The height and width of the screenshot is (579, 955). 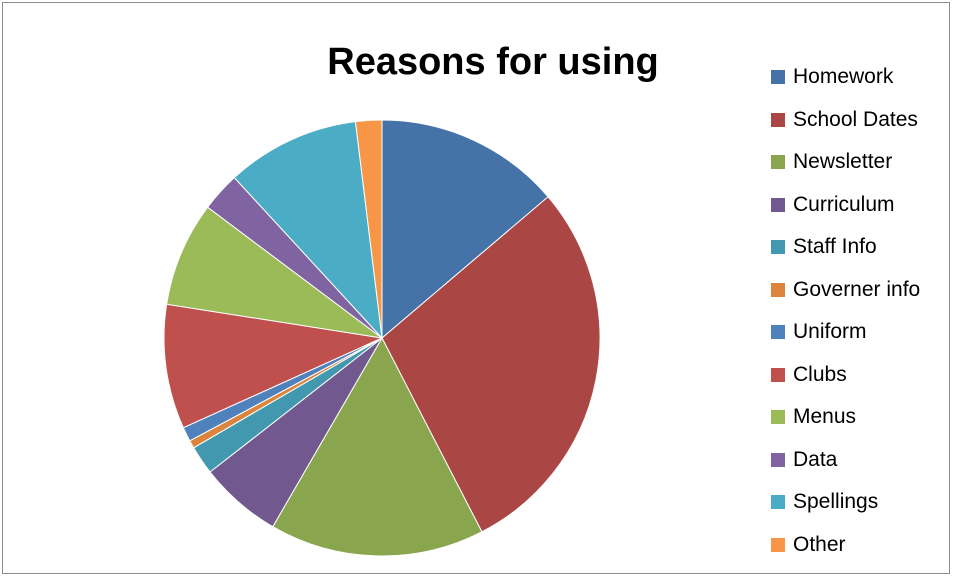 I want to click on legend-label: Clubs, so click(x=820, y=374).